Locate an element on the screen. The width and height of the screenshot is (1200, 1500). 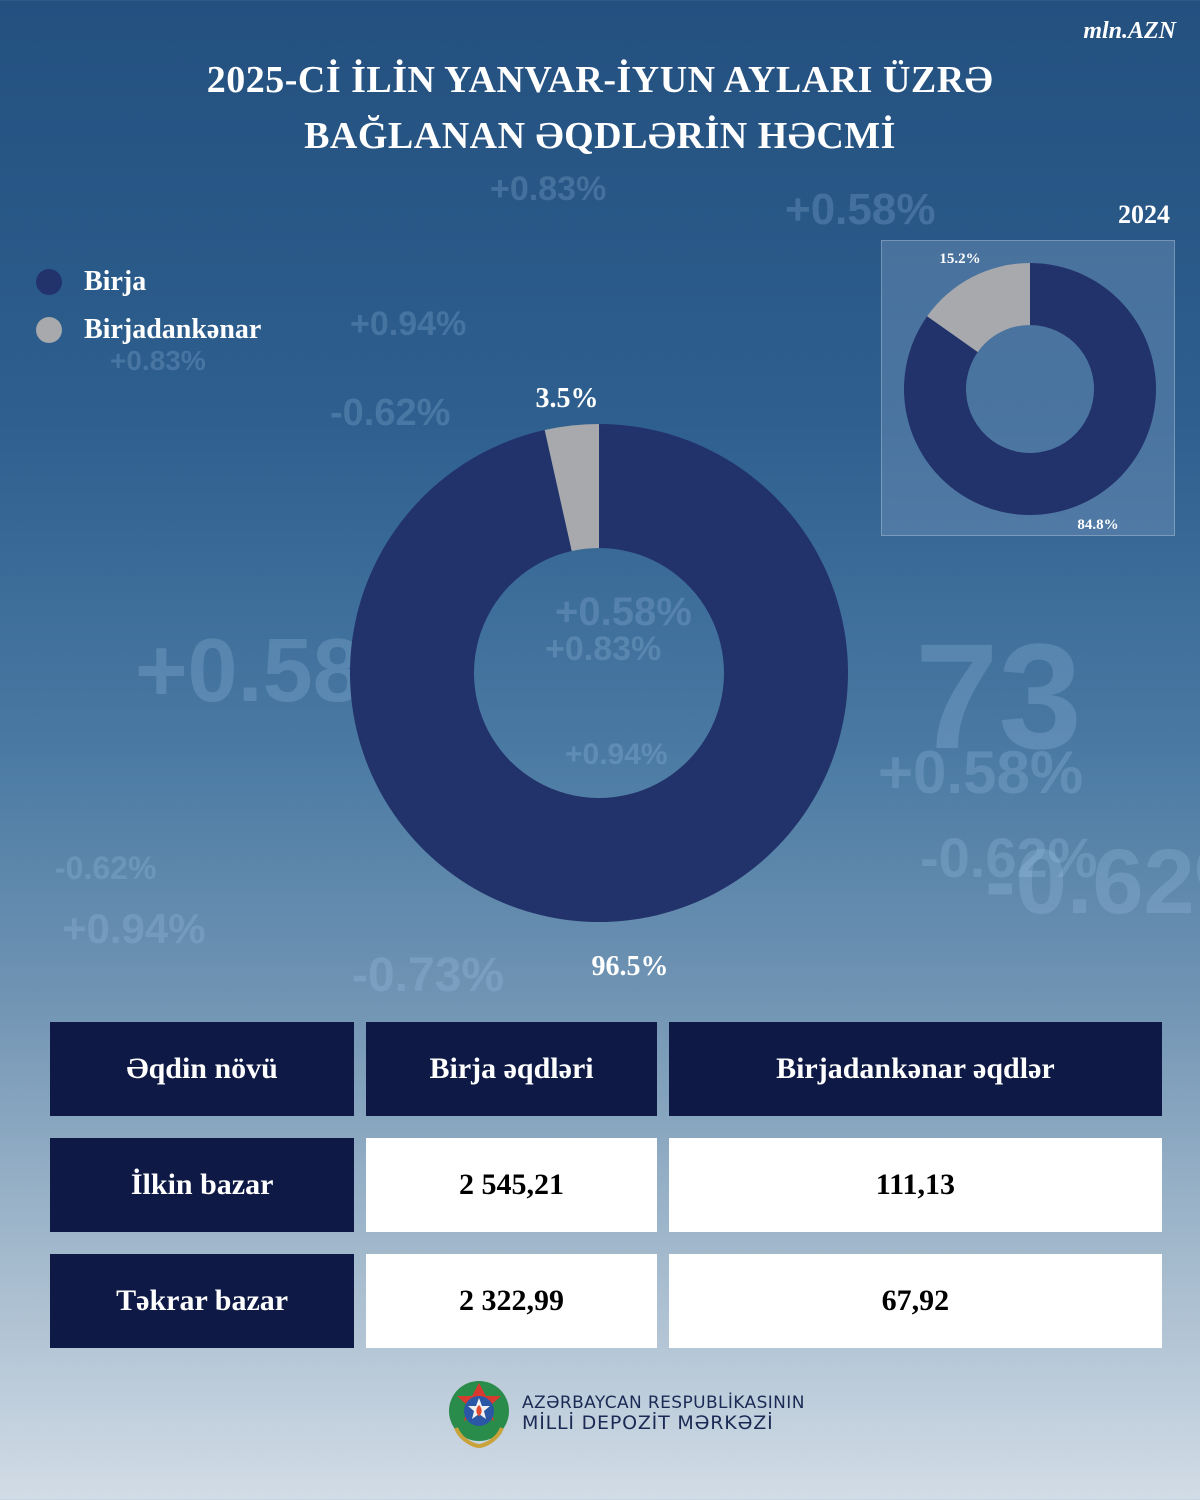
legend-swatch-birjadankenar is located at coordinates (49, 330).